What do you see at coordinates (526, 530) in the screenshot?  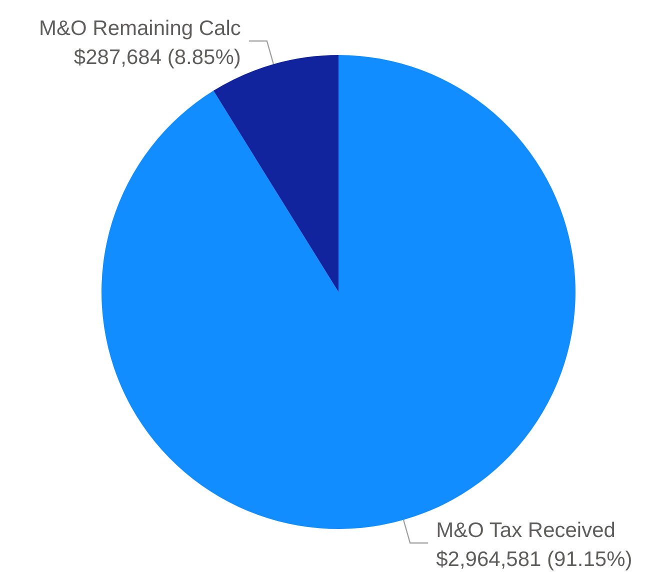 I see `slice-label: M&O Tax Received` at bounding box center [526, 530].